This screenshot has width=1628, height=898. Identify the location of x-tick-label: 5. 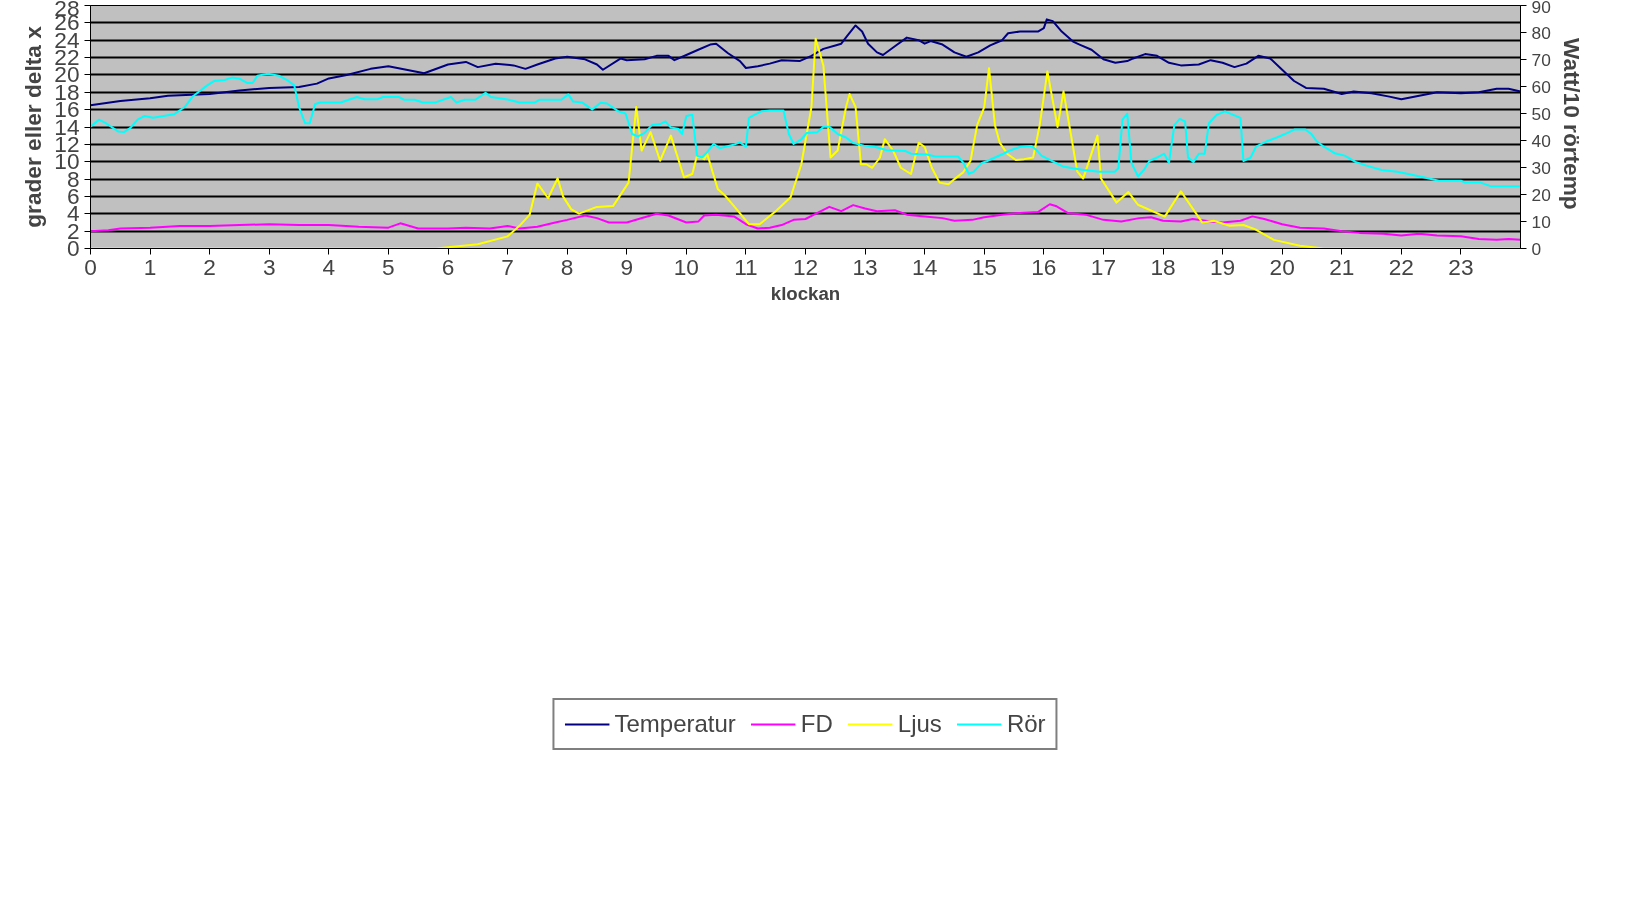
(388, 266).